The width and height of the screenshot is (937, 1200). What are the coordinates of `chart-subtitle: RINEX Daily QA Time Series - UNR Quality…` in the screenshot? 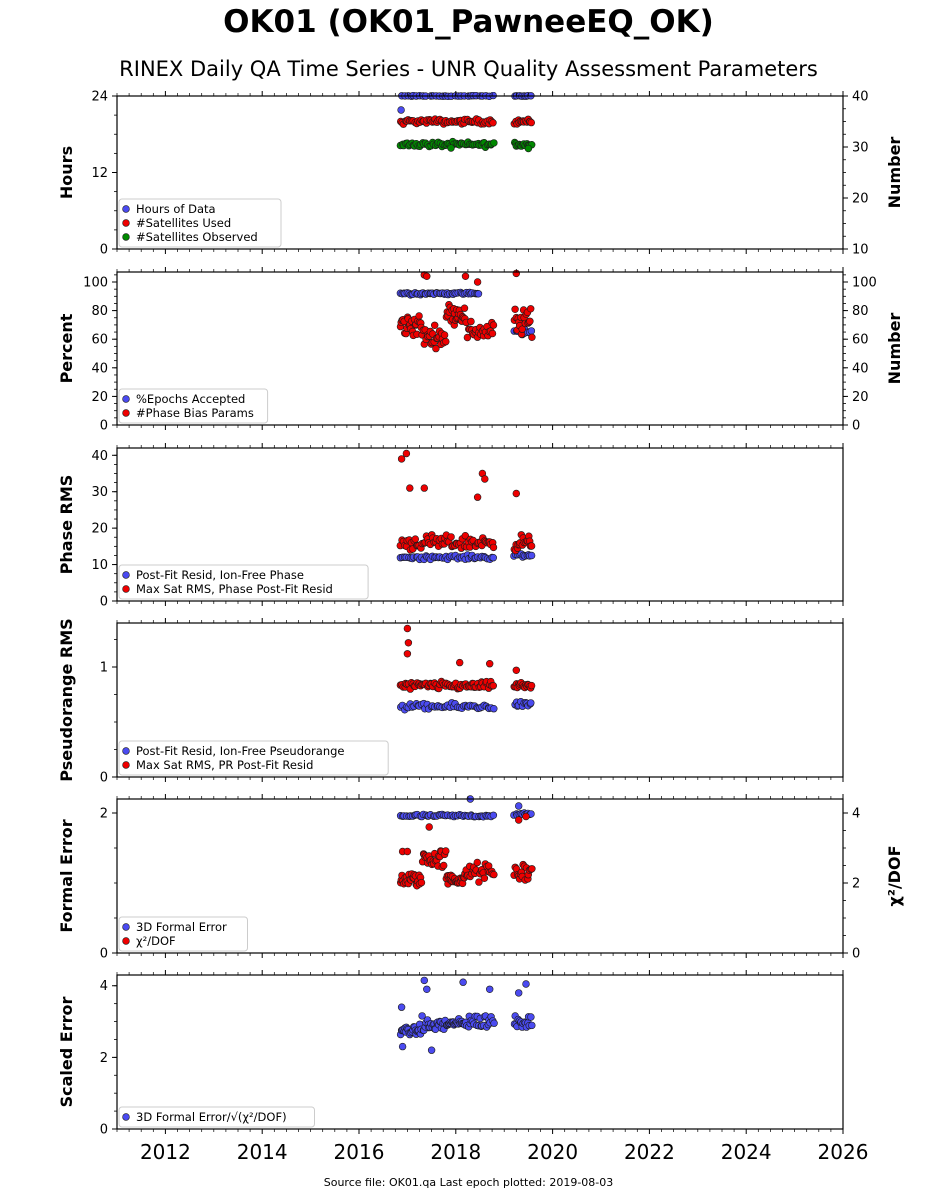 It's located at (468, 69).